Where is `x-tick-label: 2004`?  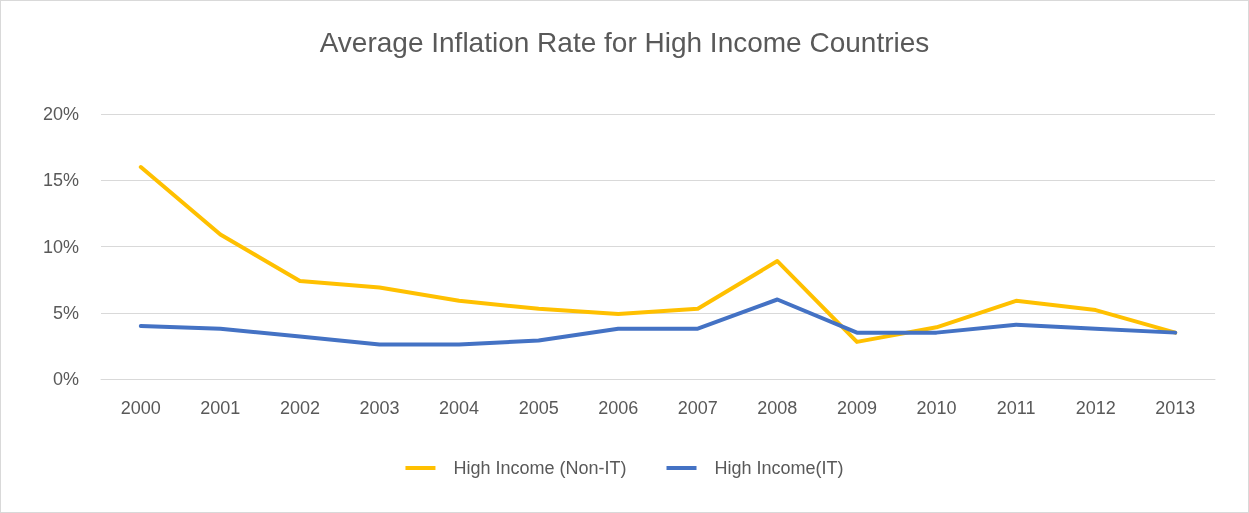 x-tick-label: 2004 is located at coordinates (459, 408).